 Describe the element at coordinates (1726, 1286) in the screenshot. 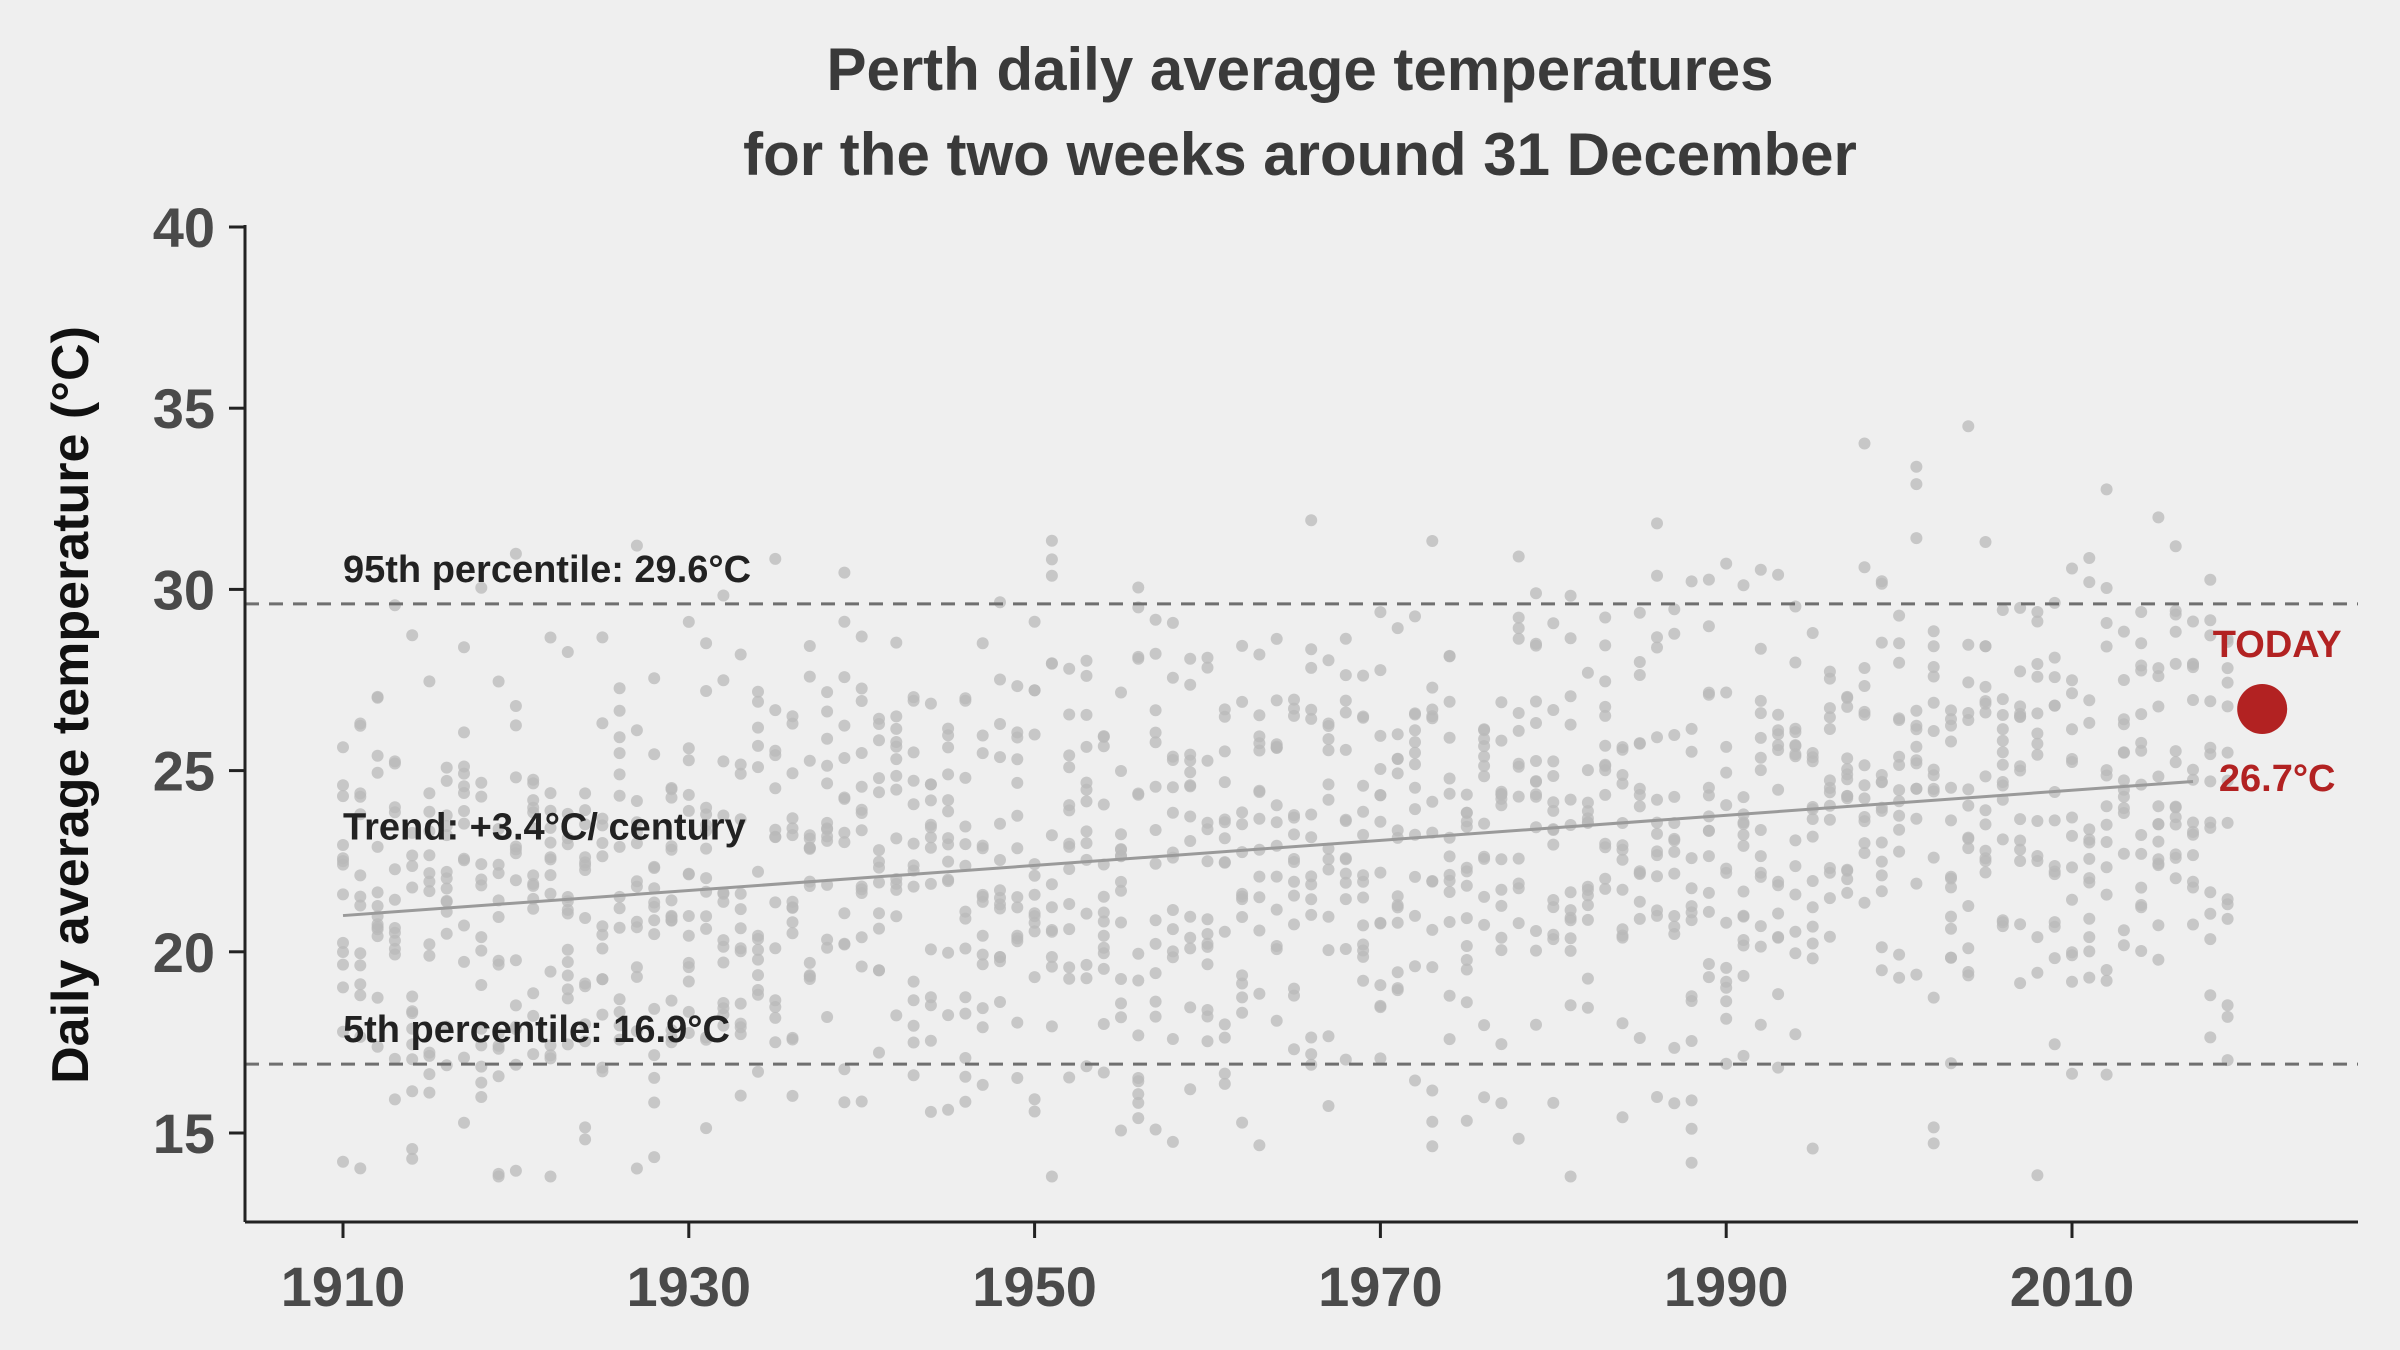

I see `x-tick-label: 1990` at that location.